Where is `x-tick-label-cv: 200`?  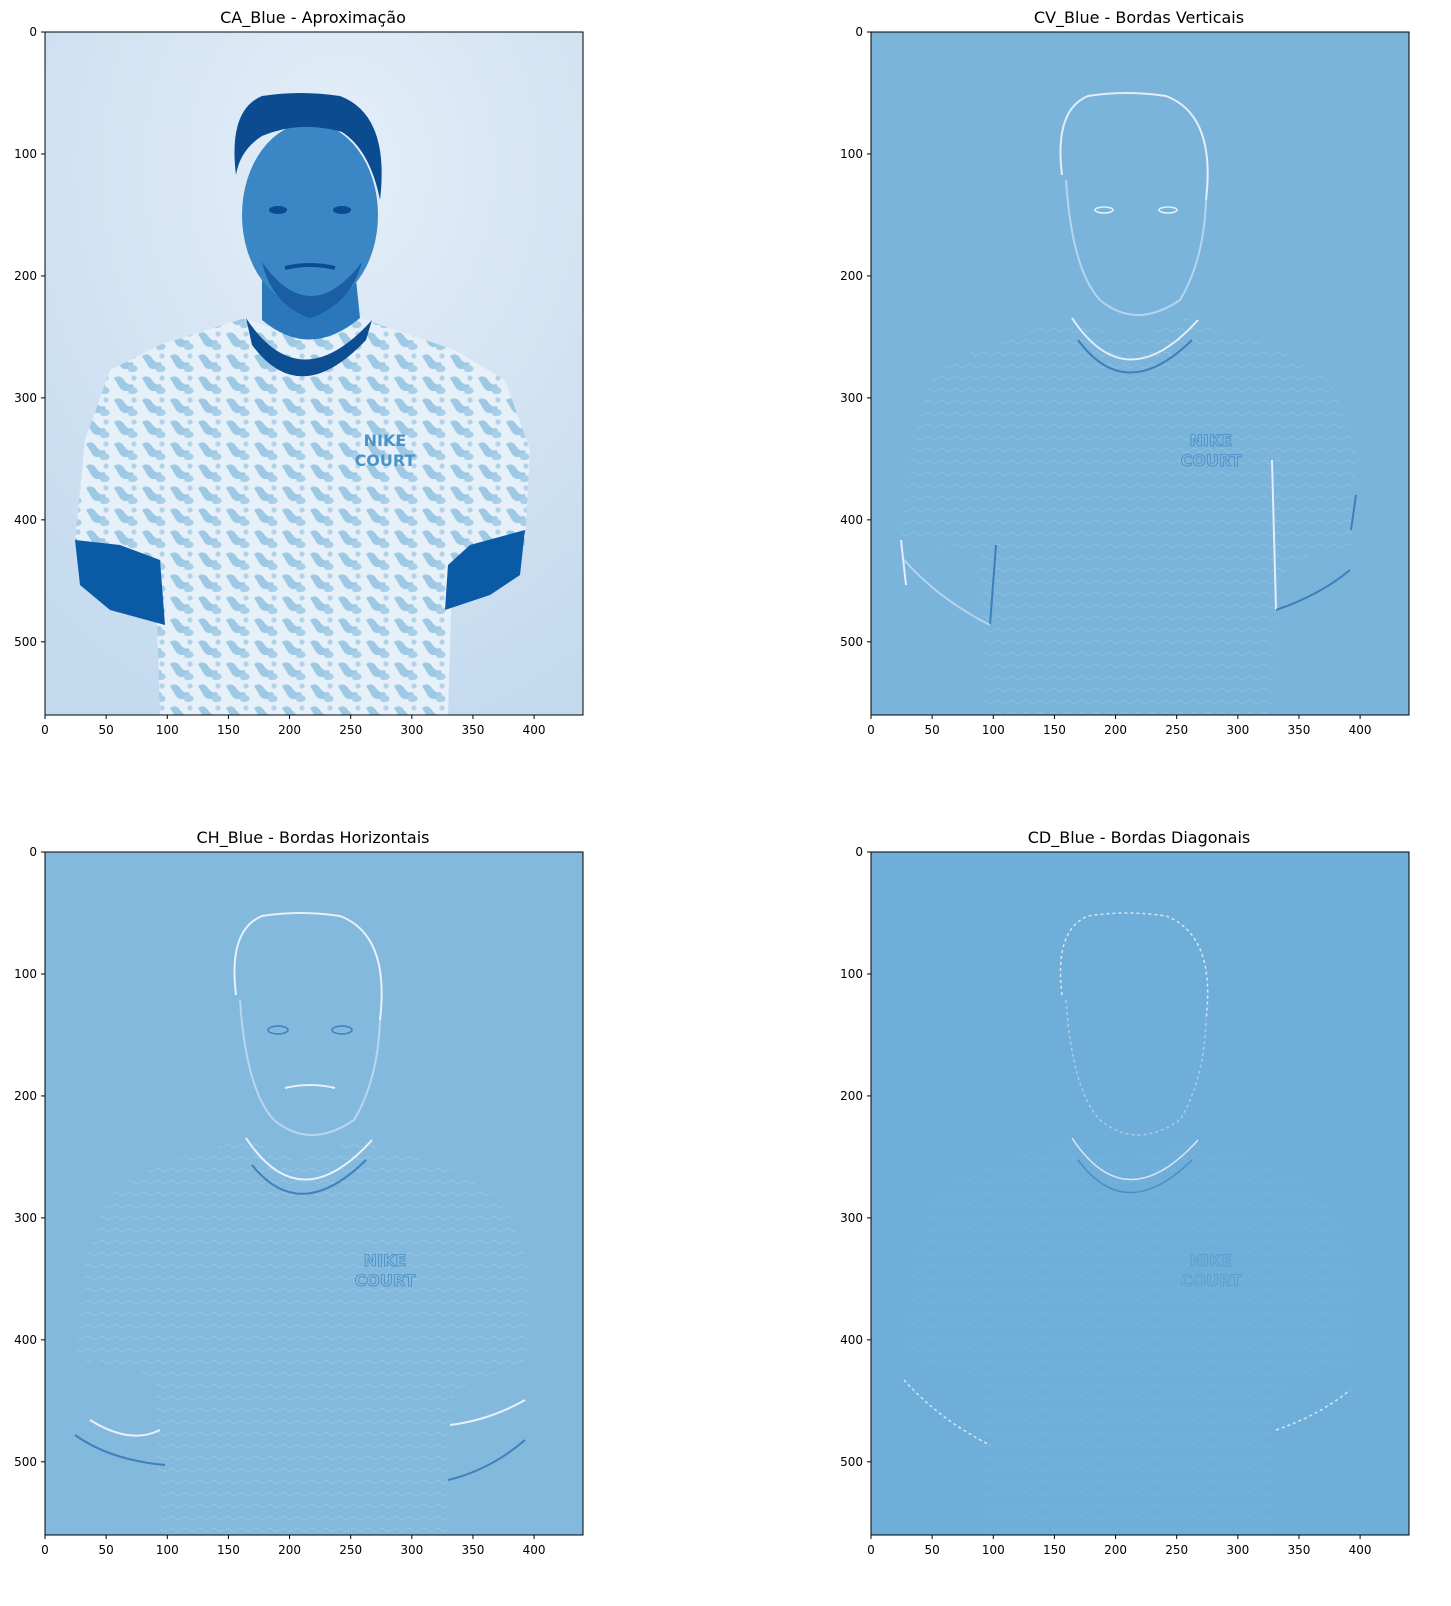
x-tick-label-cv: 200 is located at coordinates (1115, 730).